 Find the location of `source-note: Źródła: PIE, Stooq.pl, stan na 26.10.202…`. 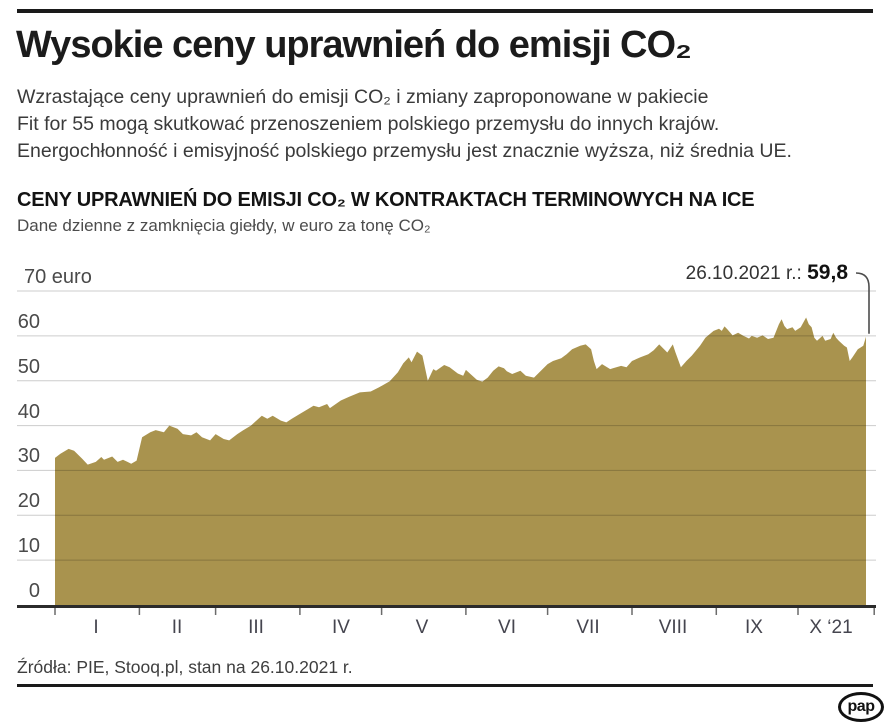

source-note: Źródła: PIE, Stooq.pl, stan na 26.10.202… is located at coordinates (185, 667).